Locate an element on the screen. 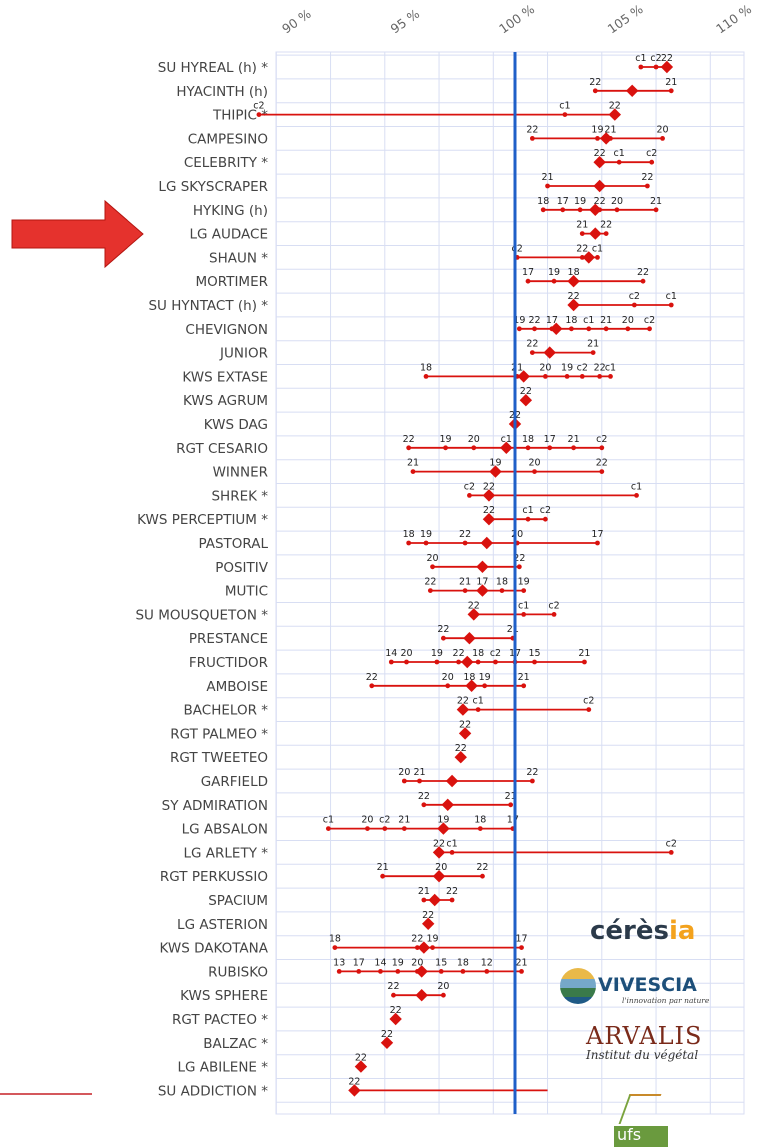 The height and width of the screenshot is (1147, 764). data-row: RGT CESARIO 22 19 20 c1 18 17 21 c2 is located at coordinates (391, 445).